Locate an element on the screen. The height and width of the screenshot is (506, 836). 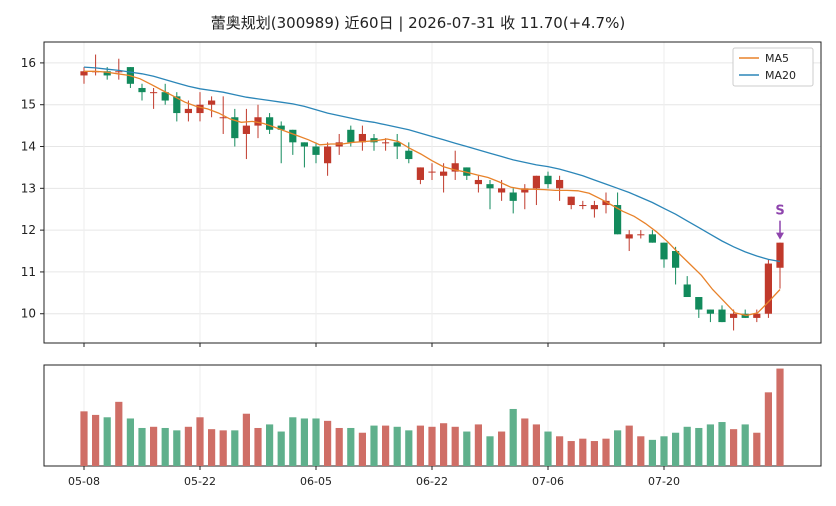
date-tick-label: 05-08 is located at coordinates (84, 481).